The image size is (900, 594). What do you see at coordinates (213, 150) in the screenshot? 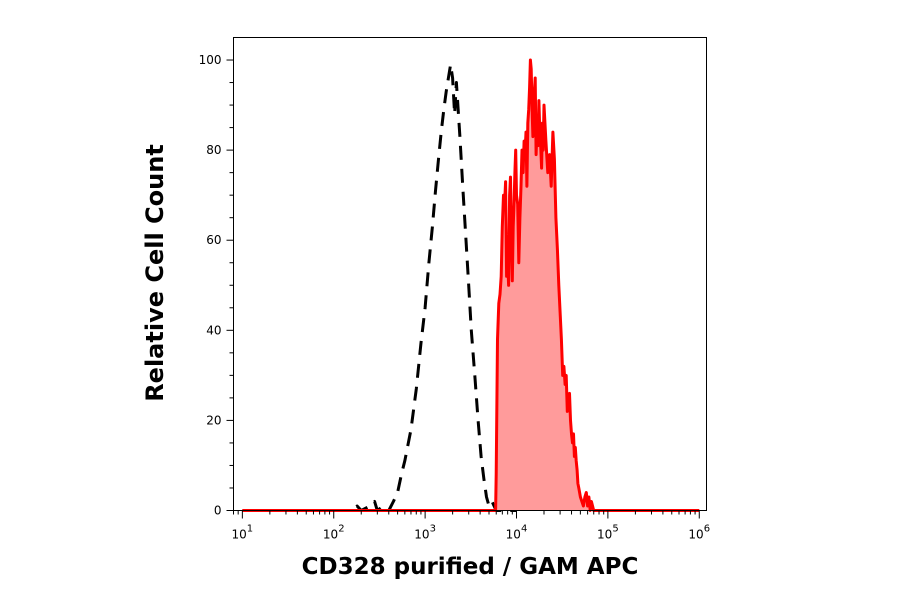
I see `y-tick-label: 80` at bounding box center [213, 150].